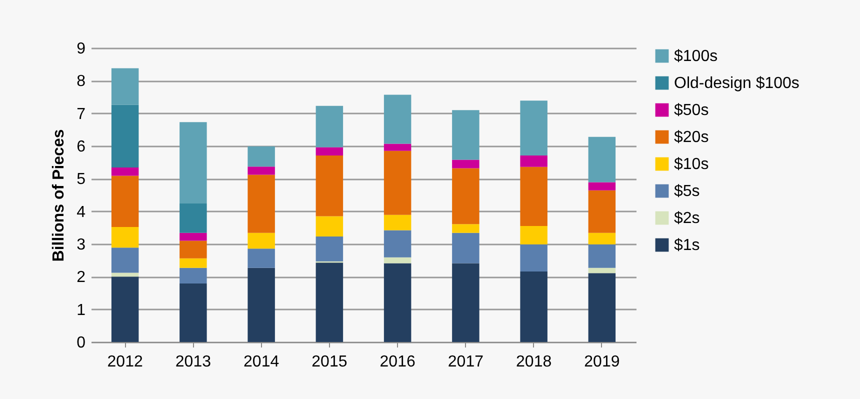 This screenshot has width=860, height=399. Describe the element at coordinates (262, 362) in the screenshot. I see `x-tick-label: 2014` at that location.